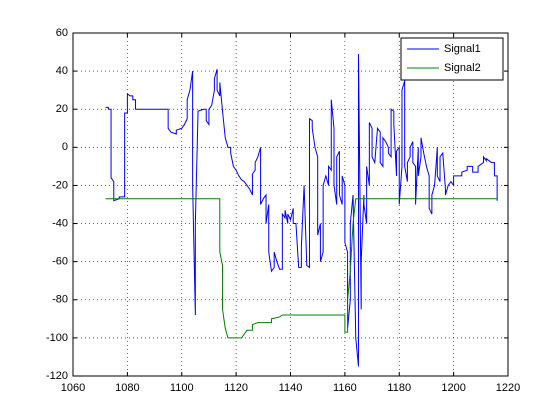 This screenshot has height=420, width=560. What do you see at coordinates (508, 388) in the screenshot?
I see `x-tick-label: 1220` at bounding box center [508, 388].